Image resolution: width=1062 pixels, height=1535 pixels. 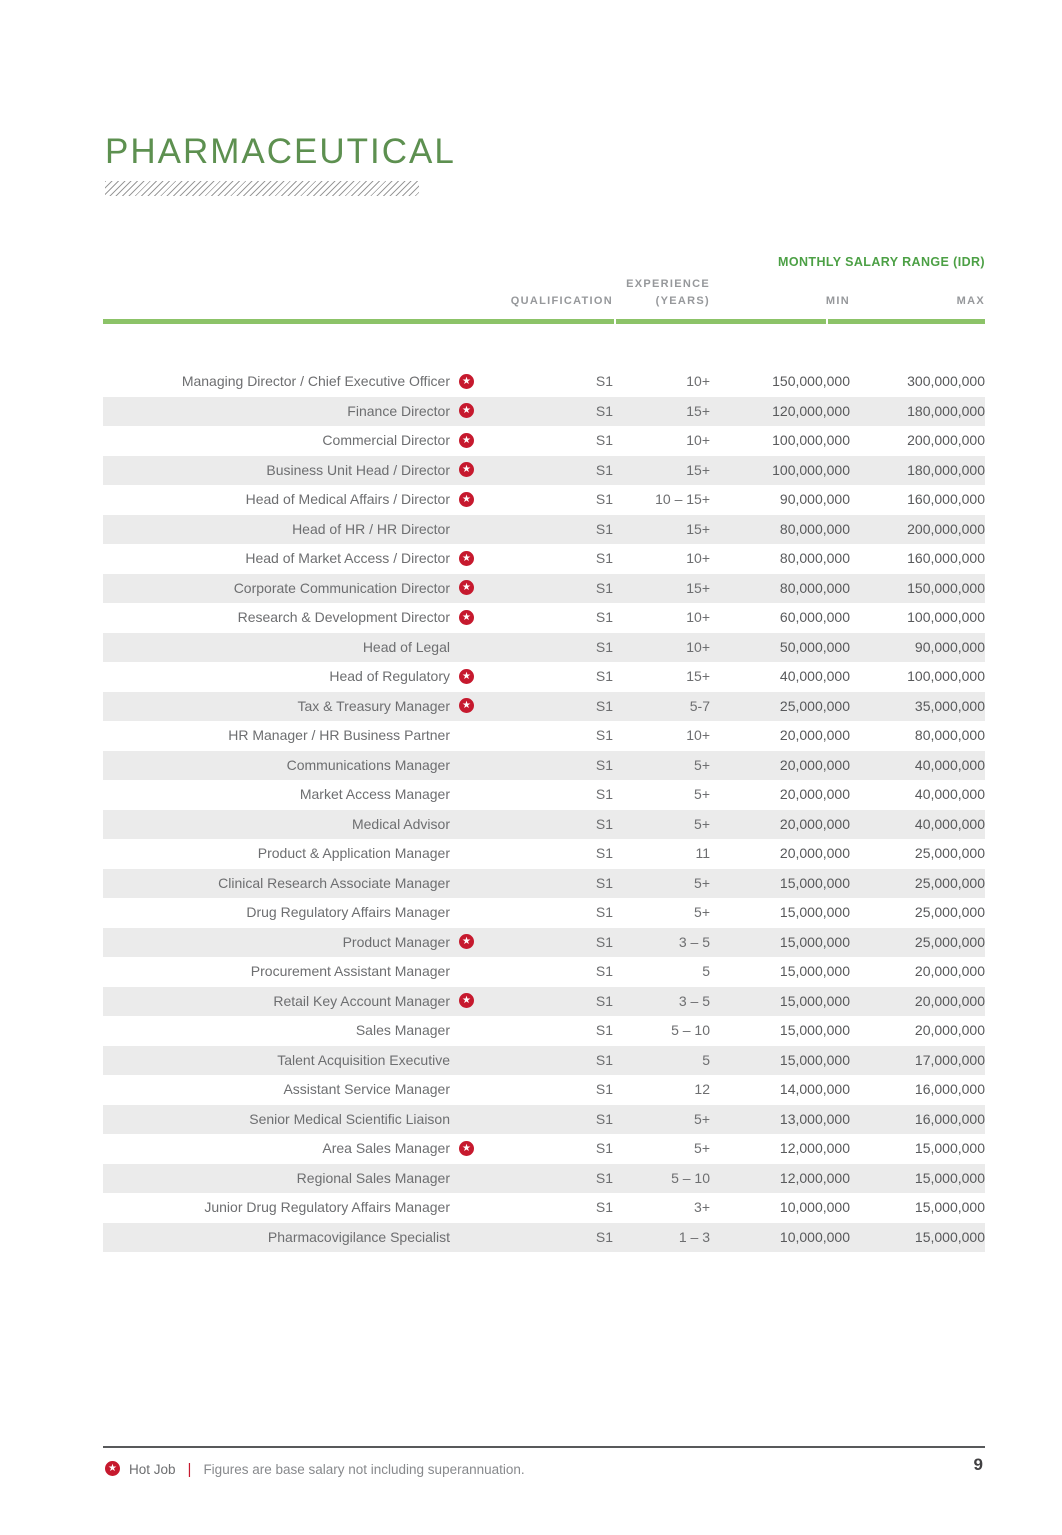 I want to click on role-name: Product Manager, so click(x=396, y=941).